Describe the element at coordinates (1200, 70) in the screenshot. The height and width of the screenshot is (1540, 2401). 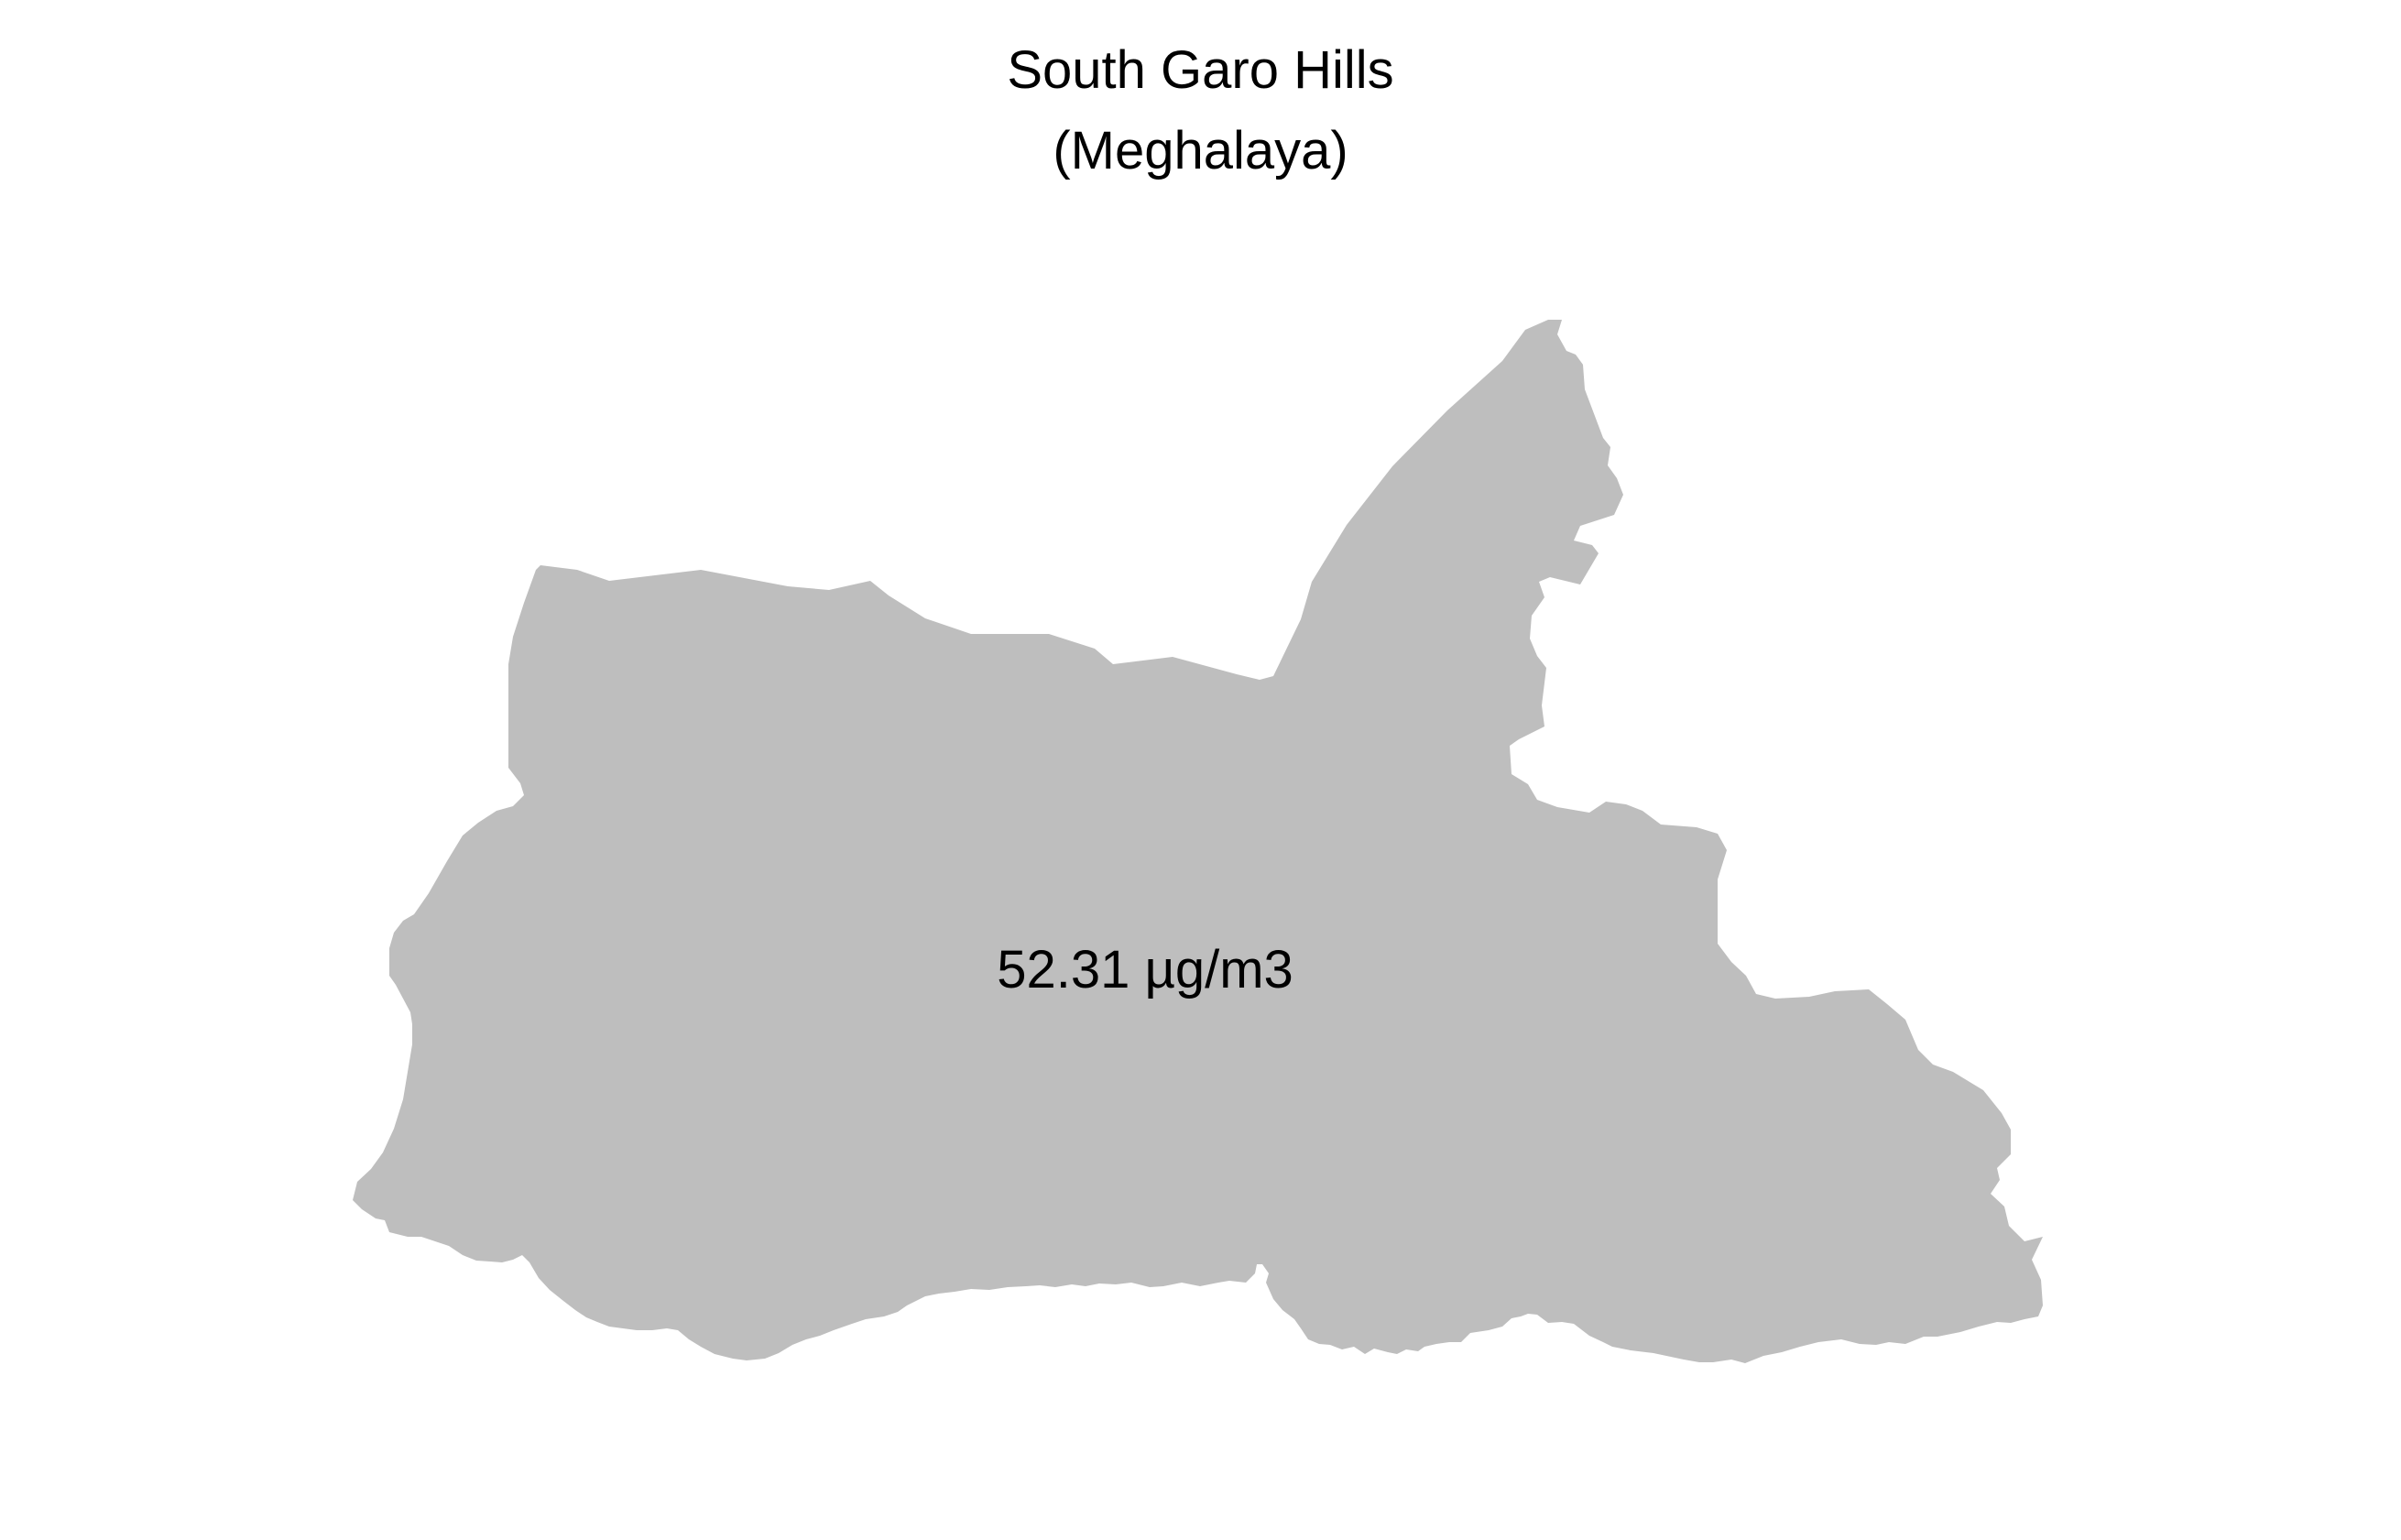
I see `map-title: South Garo Hills` at that location.